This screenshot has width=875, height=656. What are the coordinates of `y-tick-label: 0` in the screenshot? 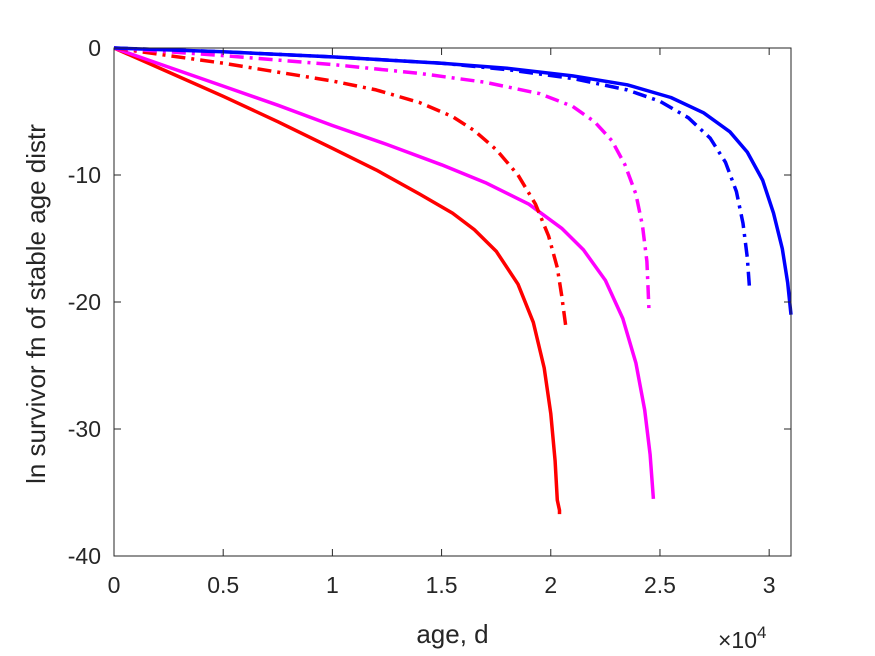 It's located at (94, 48).